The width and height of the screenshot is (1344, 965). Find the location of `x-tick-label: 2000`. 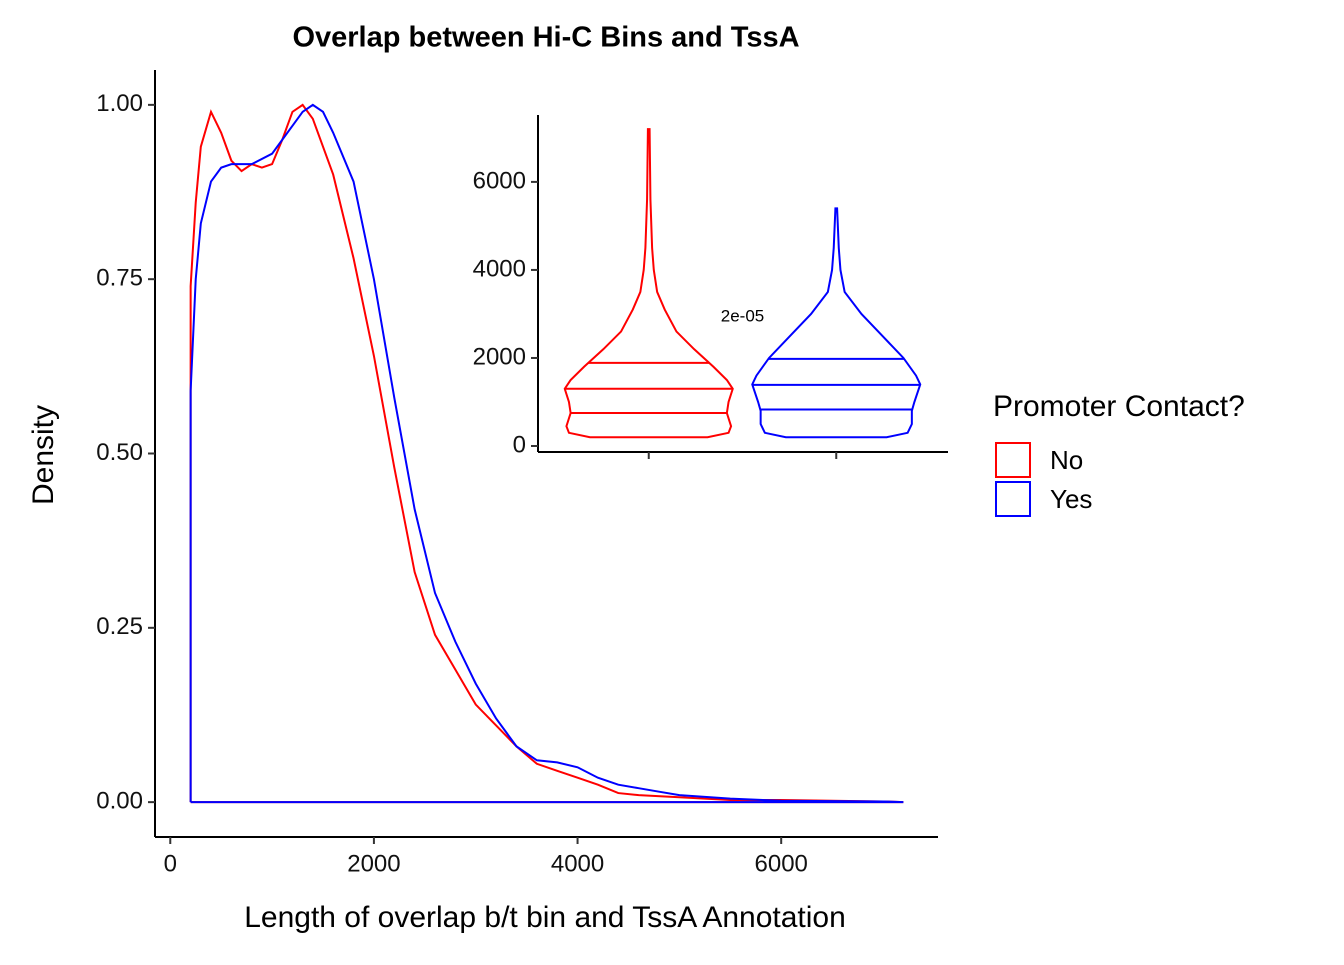

x-tick-label: 2000 is located at coordinates (373, 863).